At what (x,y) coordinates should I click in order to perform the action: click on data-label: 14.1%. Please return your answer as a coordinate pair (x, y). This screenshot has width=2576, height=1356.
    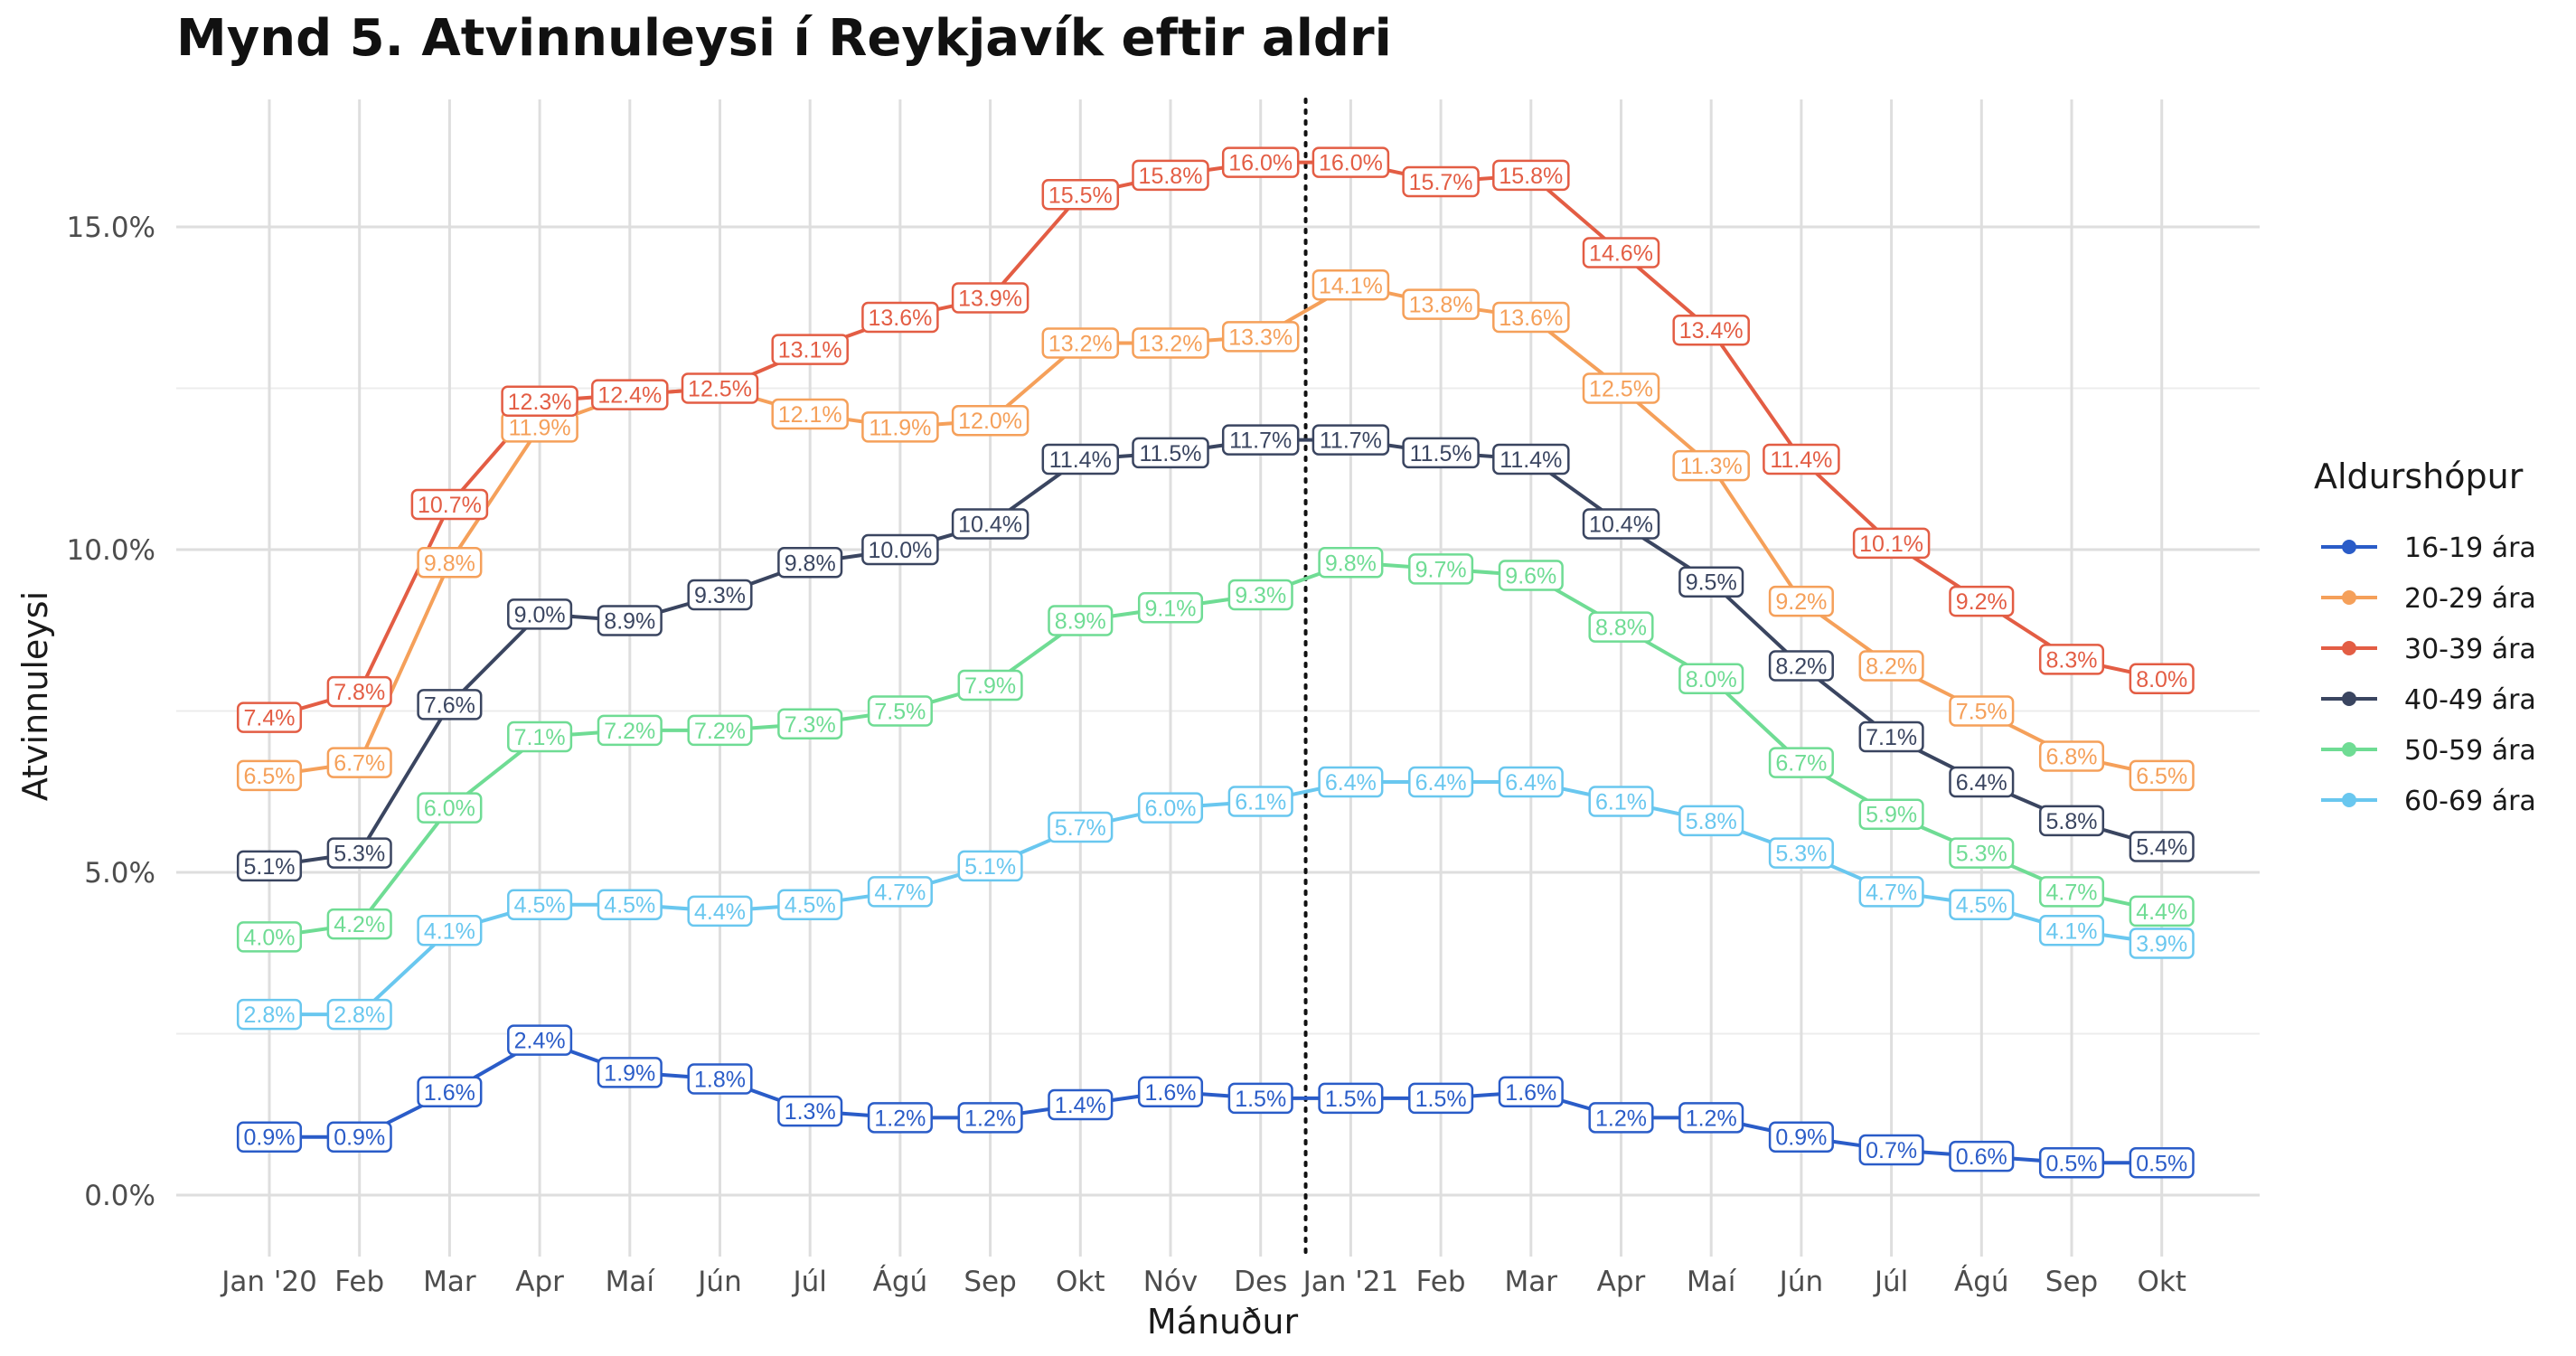
    Looking at the image, I should click on (1351, 285).